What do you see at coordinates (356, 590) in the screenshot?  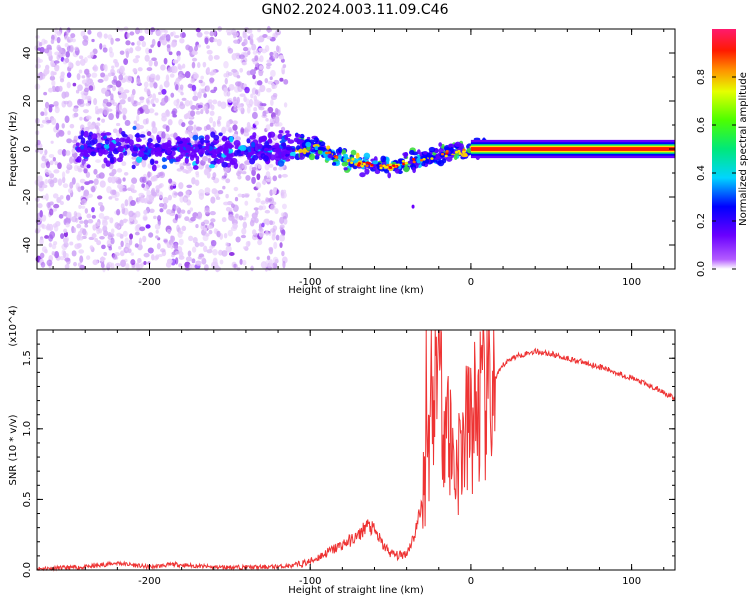 I see `snr-x-axis-label: Height of straight line (km)` at bounding box center [356, 590].